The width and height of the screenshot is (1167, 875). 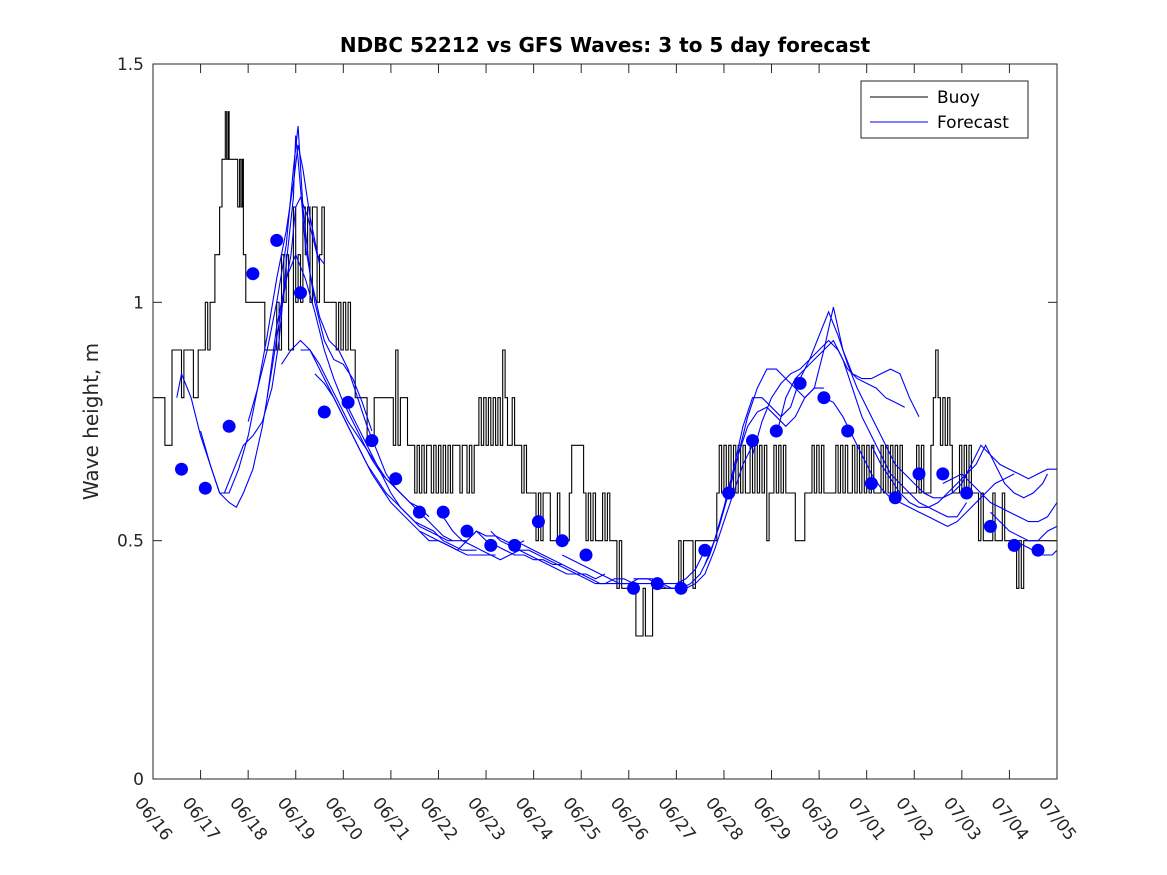 I want to click on y-tick-label: 0.5, so click(x=130, y=542).